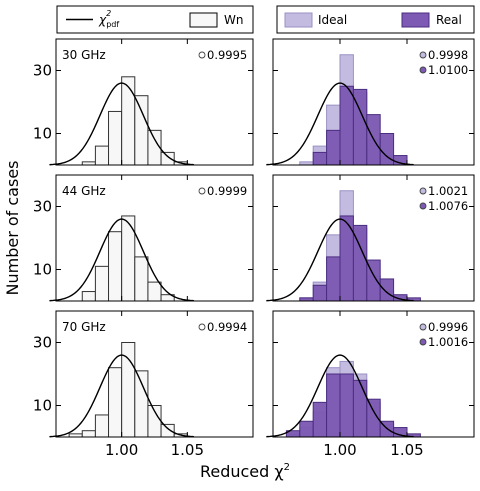  Describe the element at coordinates (245, 471) in the screenshot. I see `x-axis-title: Reduced χ2` at that location.